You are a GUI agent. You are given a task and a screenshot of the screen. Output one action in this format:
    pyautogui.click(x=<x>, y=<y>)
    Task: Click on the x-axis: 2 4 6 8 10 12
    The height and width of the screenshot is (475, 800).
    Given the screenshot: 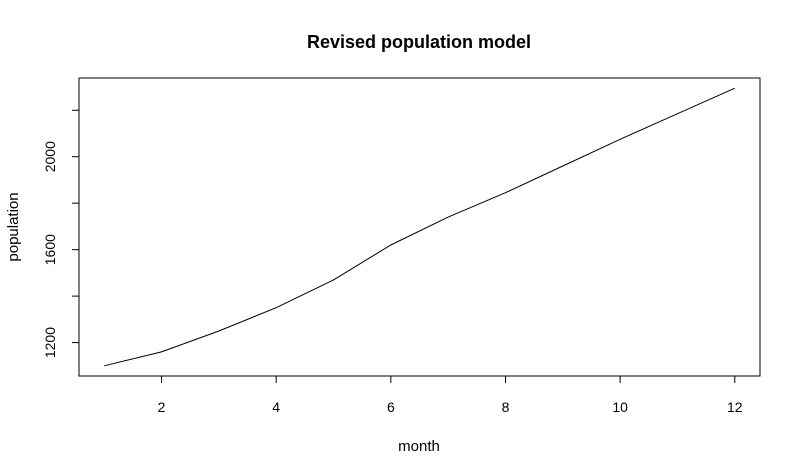 What is the action you would take?
    pyautogui.click(x=450, y=395)
    